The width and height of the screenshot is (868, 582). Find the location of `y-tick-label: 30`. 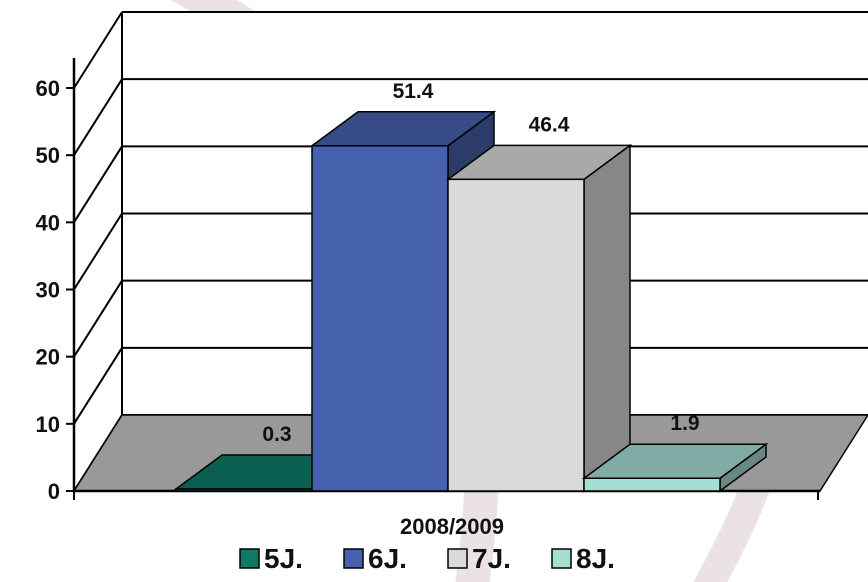

y-tick-label: 30 is located at coordinates (48, 290).